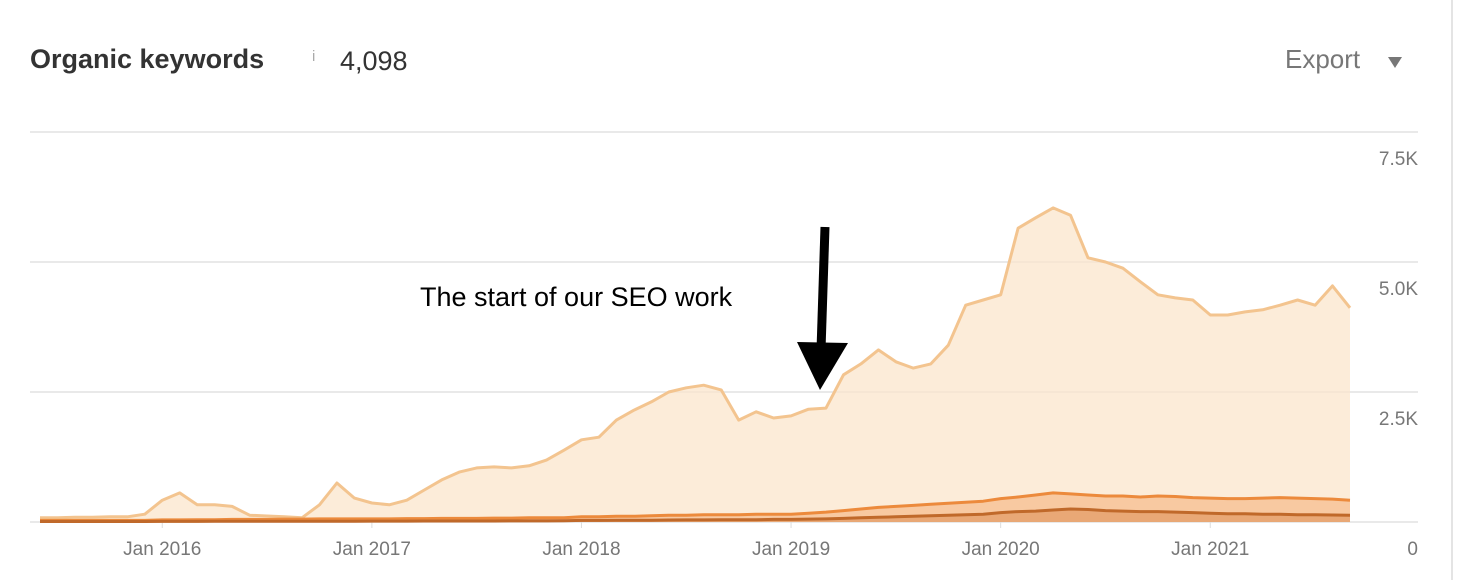 This screenshot has height=580, width=1462. I want to click on x-tick-label: Jan 2020, so click(1001, 549).